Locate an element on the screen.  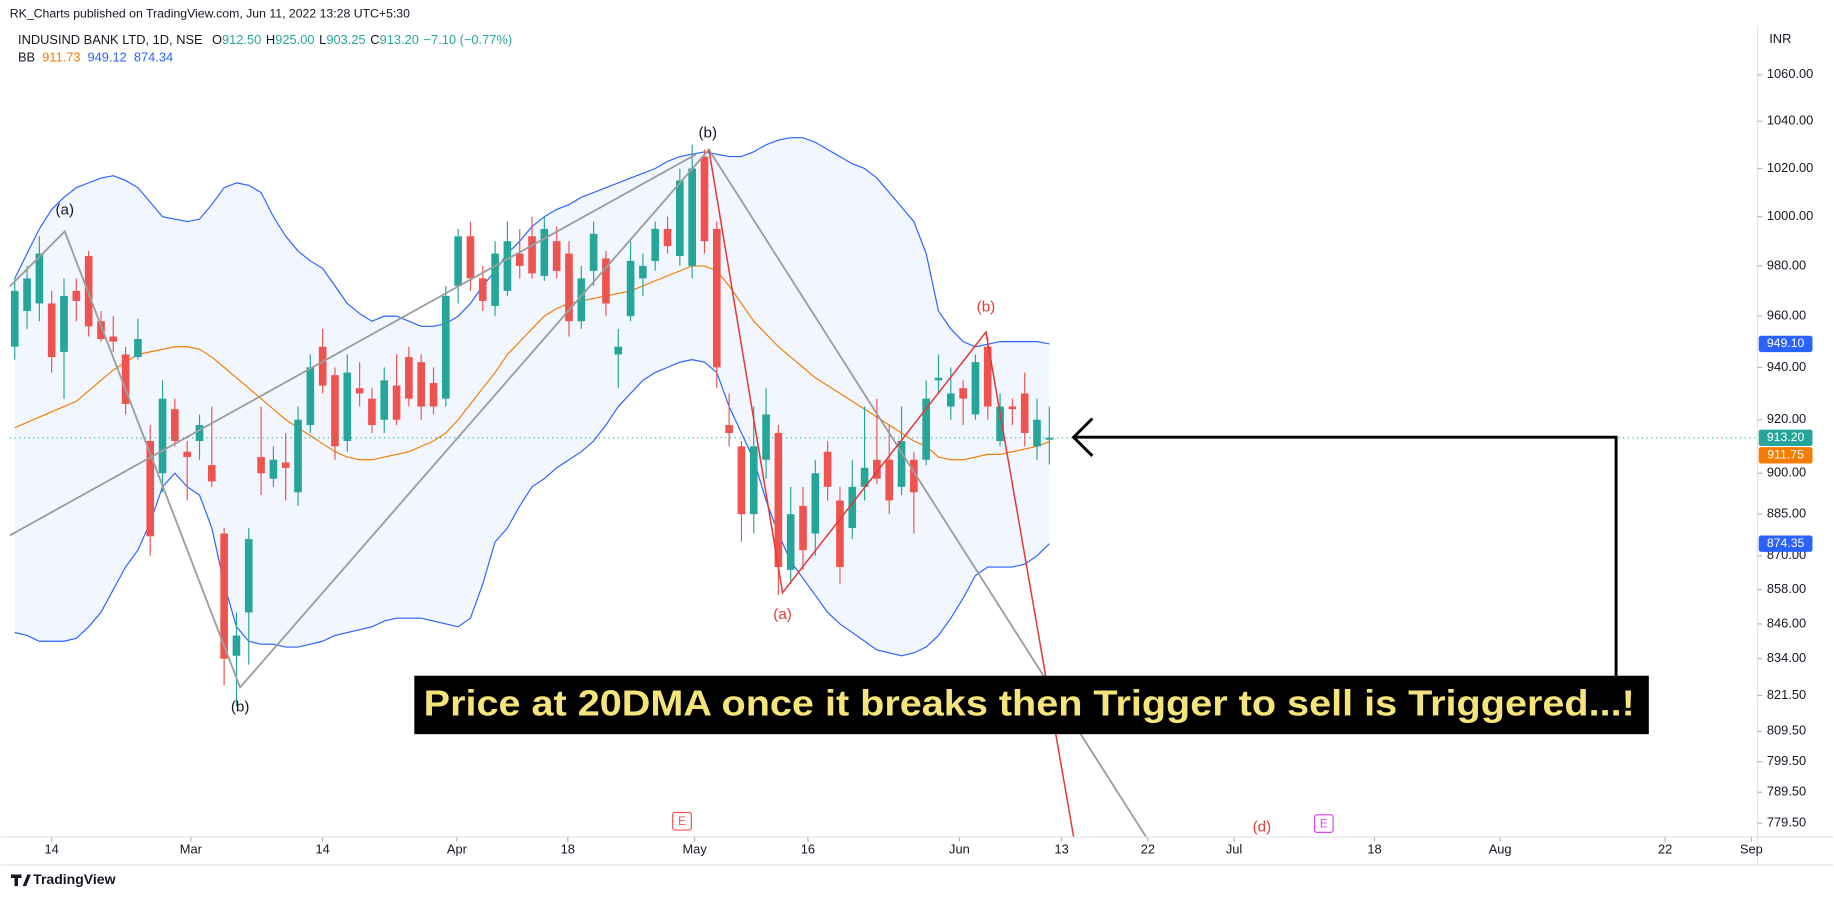
x-tick-label: Jul is located at coordinates (1234, 848).